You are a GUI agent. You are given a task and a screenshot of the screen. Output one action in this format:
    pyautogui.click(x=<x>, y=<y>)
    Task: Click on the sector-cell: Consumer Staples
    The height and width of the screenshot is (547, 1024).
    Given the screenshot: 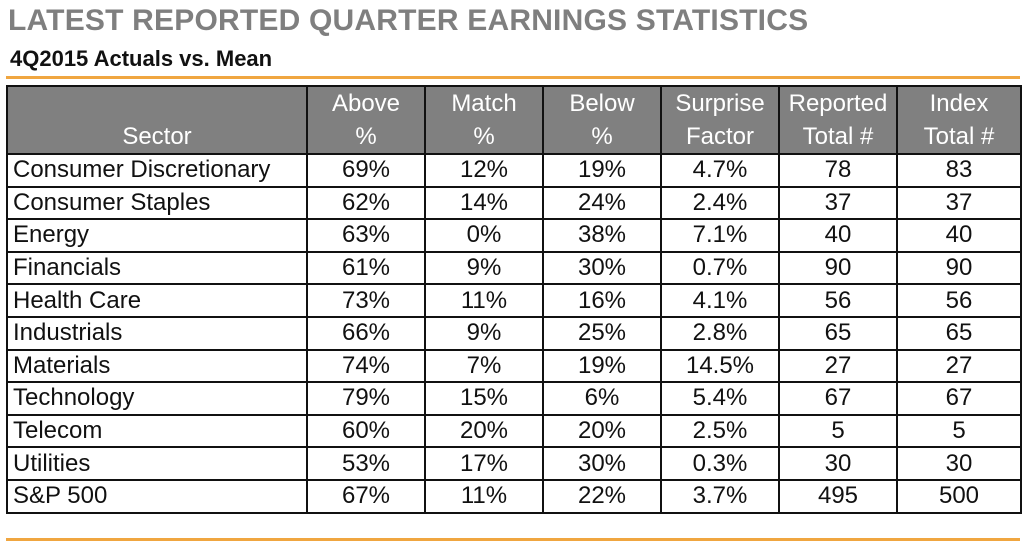 What is the action you would take?
    pyautogui.click(x=157, y=203)
    